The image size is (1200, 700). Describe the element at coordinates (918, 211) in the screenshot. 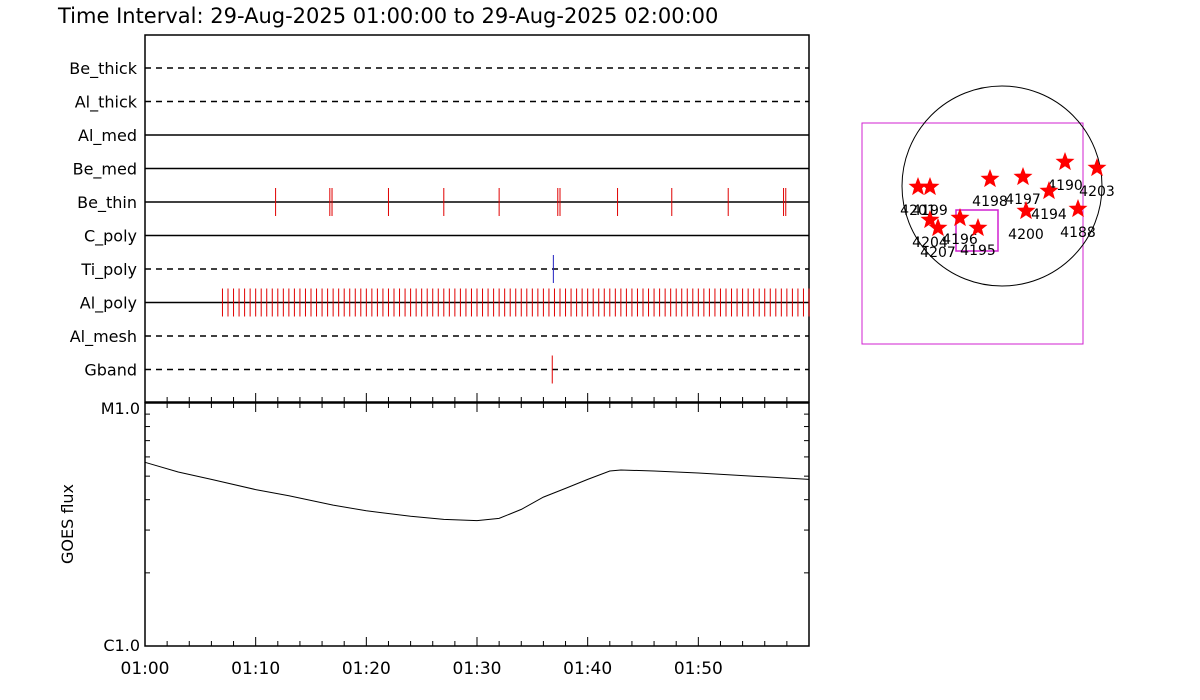

I see `active-region-label: 4201` at that location.